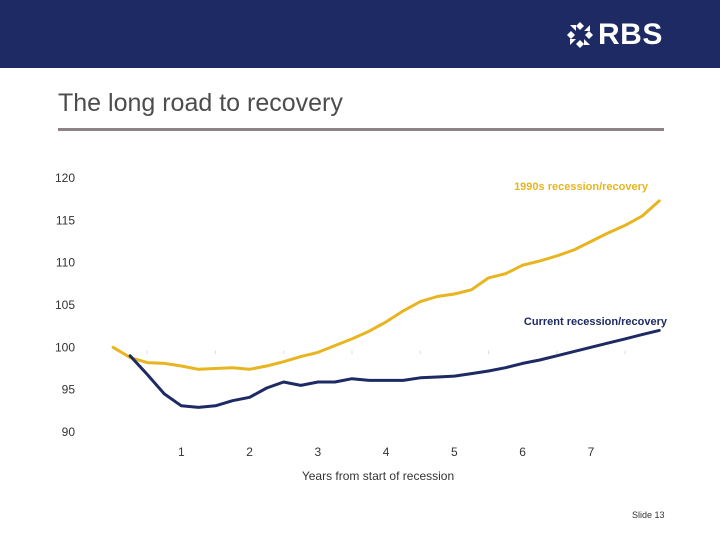  Describe the element at coordinates (65, 305) in the screenshot. I see `y-tick-label: 105` at that location.